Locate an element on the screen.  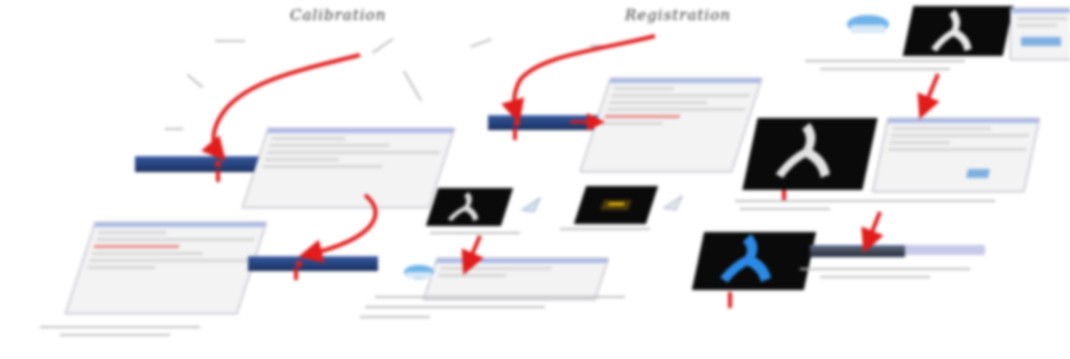
calibration-title: Calibration is located at coordinates (338, 15).